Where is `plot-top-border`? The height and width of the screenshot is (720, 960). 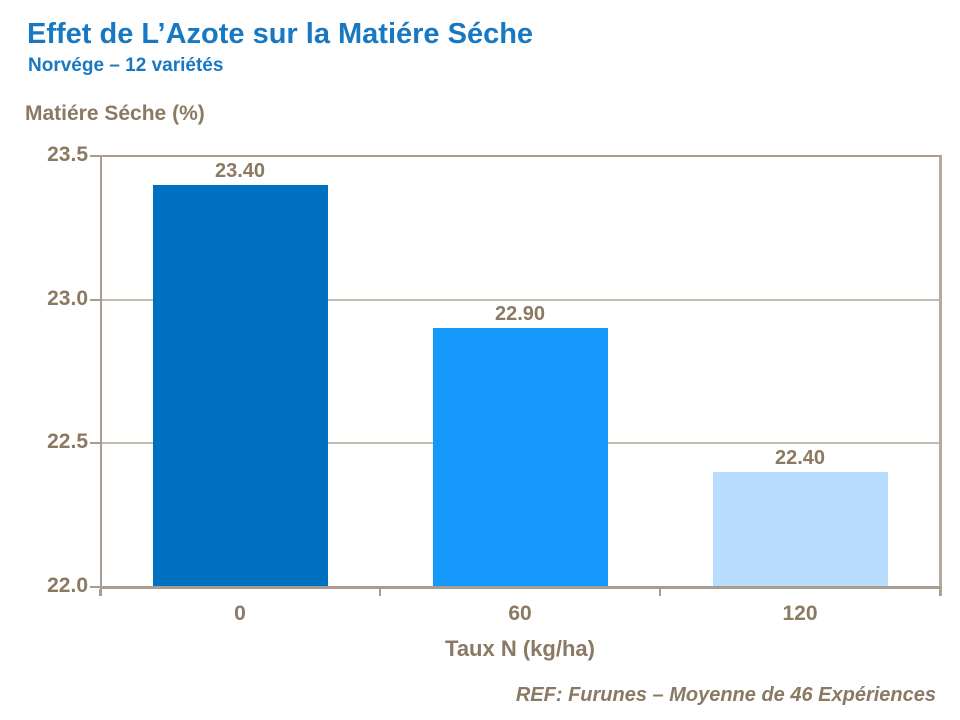
plot-top-border is located at coordinates (521, 156).